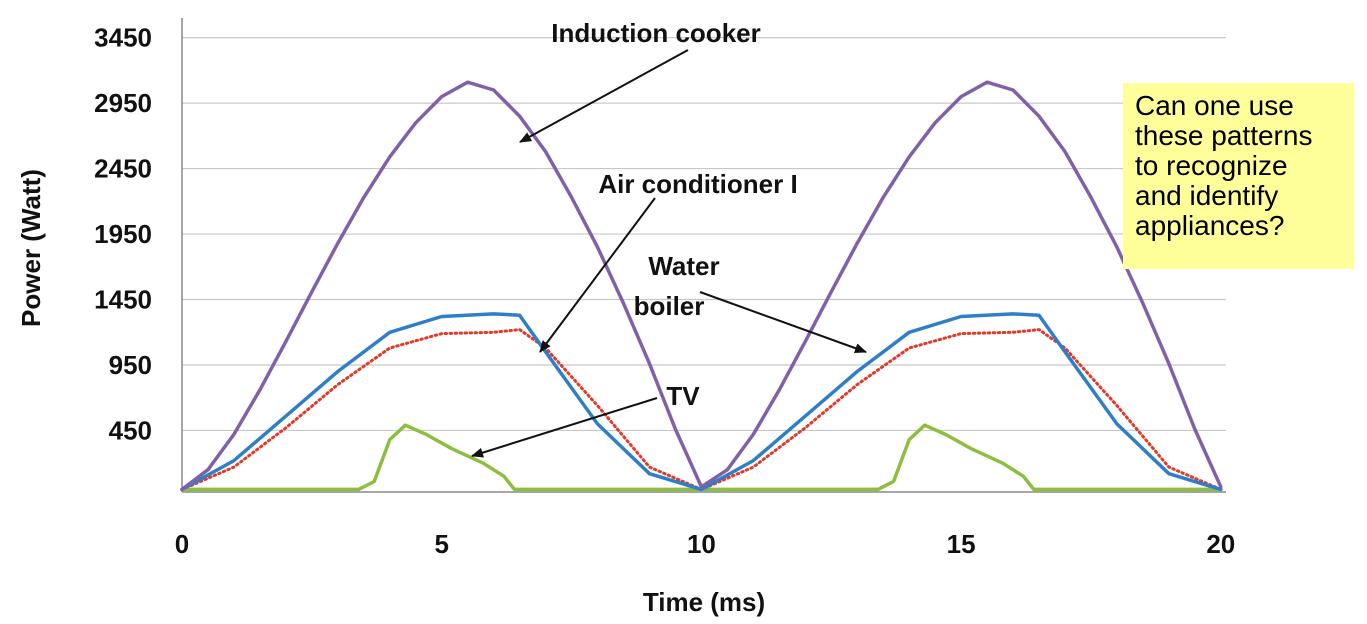  Describe the element at coordinates (604, 96) in the screenshot. I see `arrow-induction-cooker` at that location.